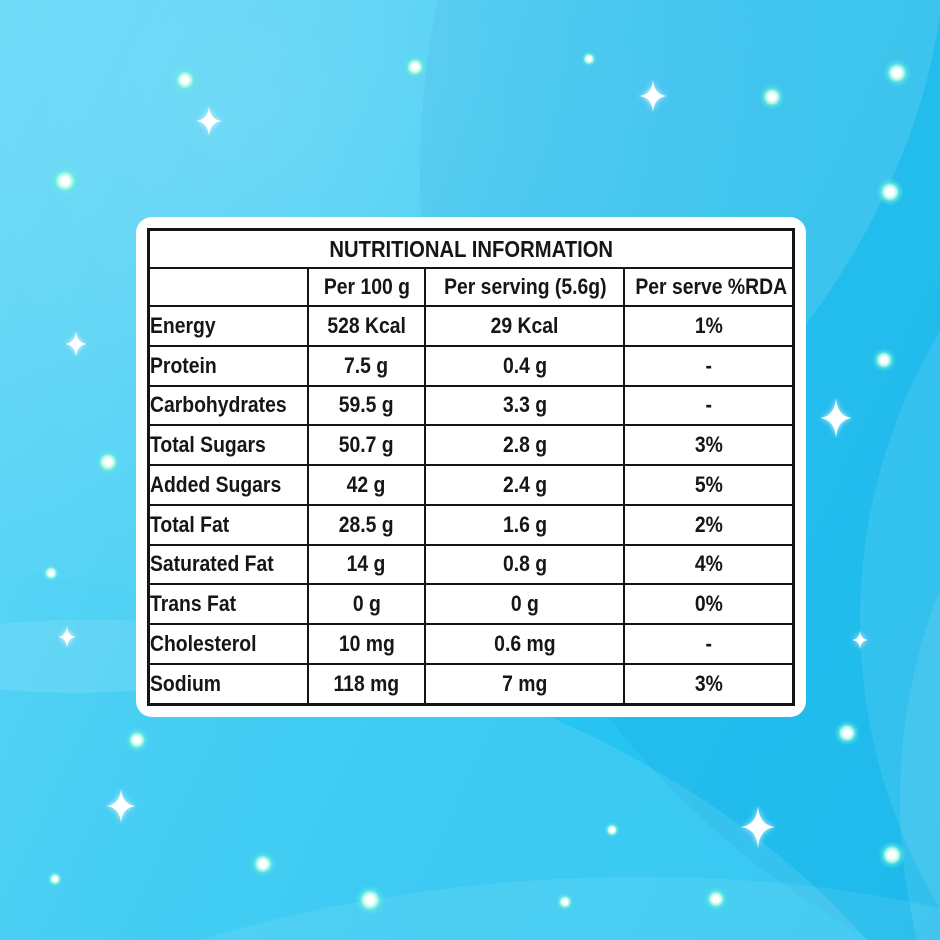  I want to click on cell-per-100g: 42 g, so click(366, 485).